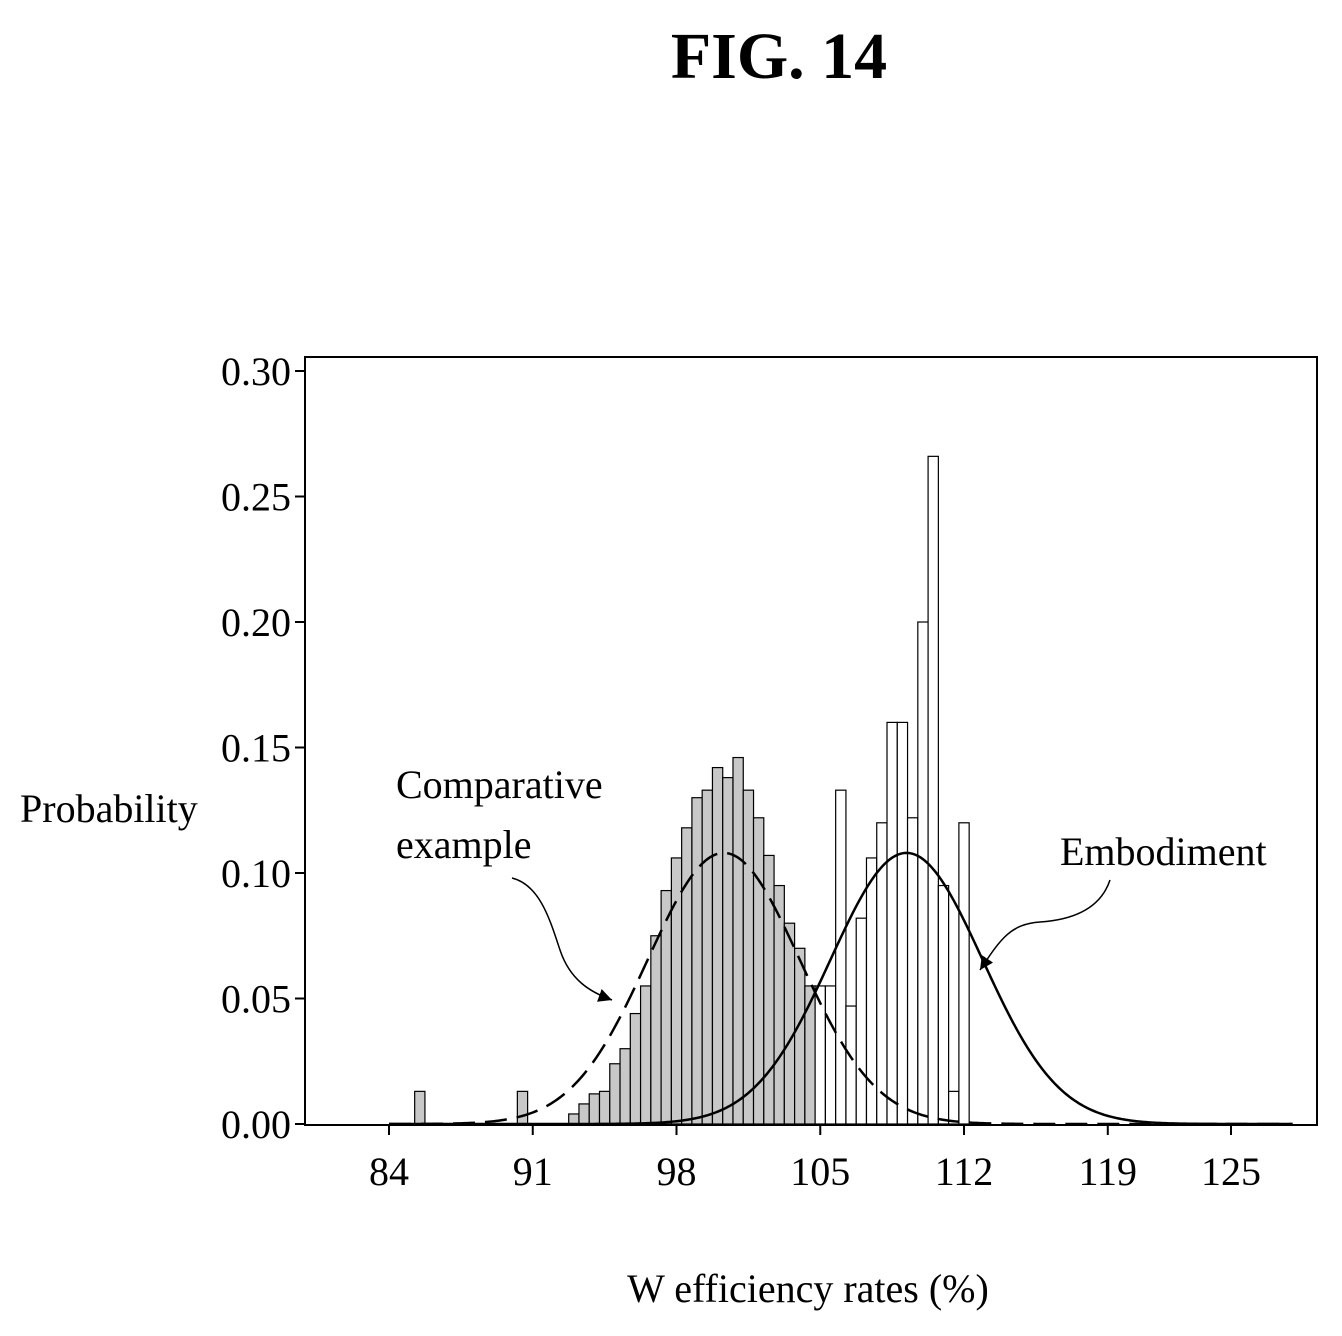 The image size is (1342, 1336). What do you see at coordinates (1045, 925) in the screenshot?
I see `embodiment-leader-arrow` at bounding box center [1045, 925].